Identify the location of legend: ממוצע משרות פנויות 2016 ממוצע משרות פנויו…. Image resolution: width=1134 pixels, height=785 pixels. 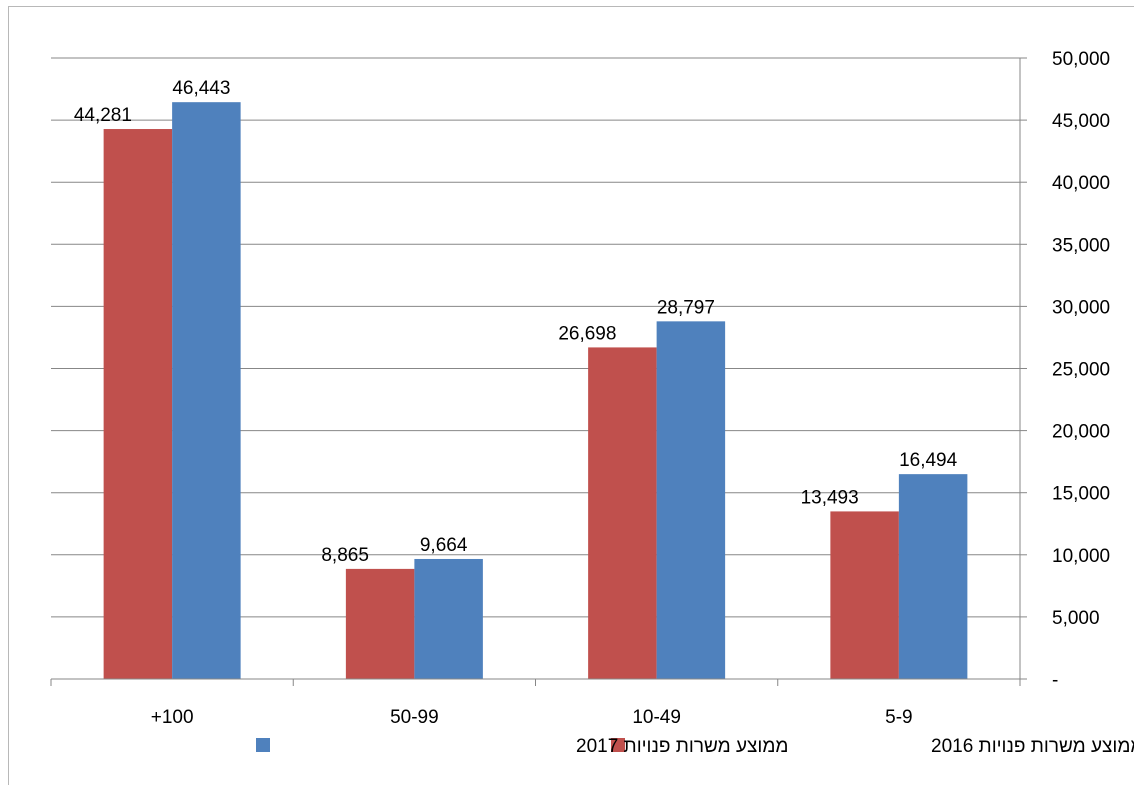
(695, 746).